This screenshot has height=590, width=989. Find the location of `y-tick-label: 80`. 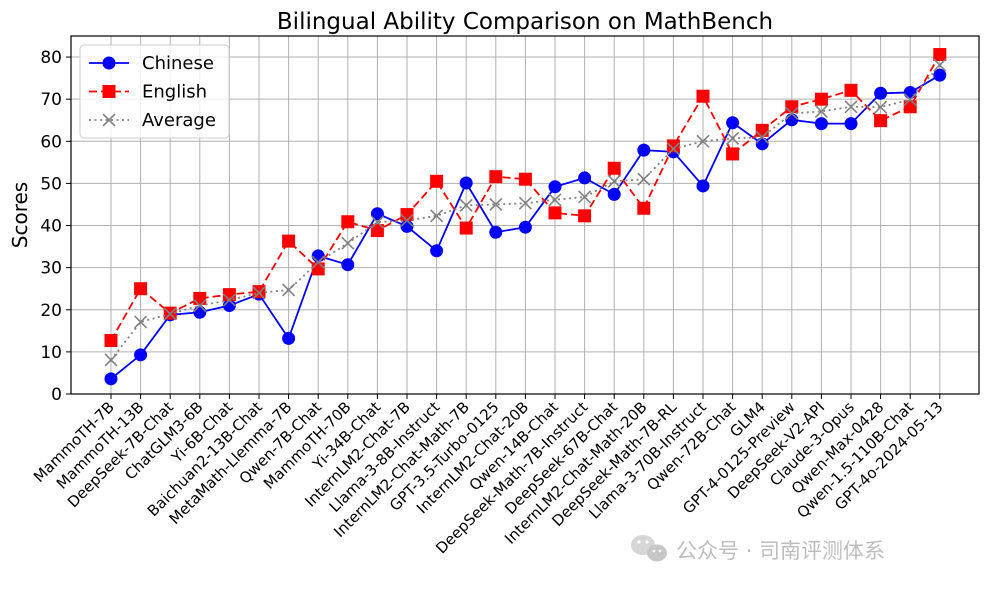

y-tick-label: 80 is located at coordinates (51, 58).